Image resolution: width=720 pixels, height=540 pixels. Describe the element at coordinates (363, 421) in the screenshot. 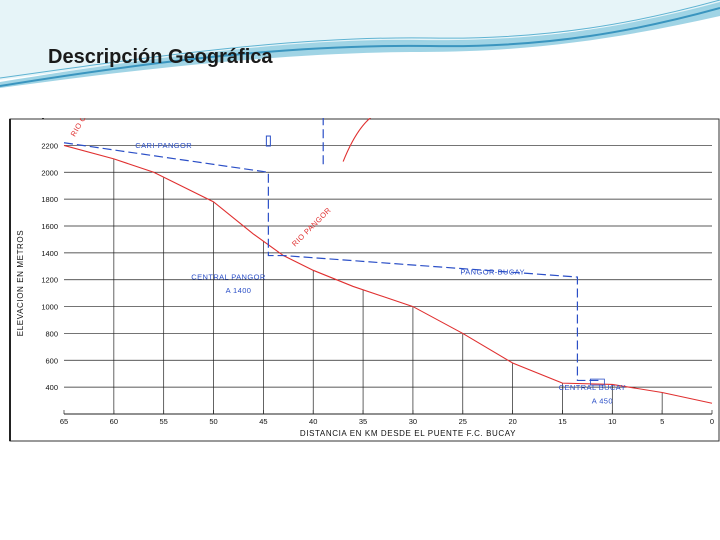

I see `x-tick-label: 35` at that location.